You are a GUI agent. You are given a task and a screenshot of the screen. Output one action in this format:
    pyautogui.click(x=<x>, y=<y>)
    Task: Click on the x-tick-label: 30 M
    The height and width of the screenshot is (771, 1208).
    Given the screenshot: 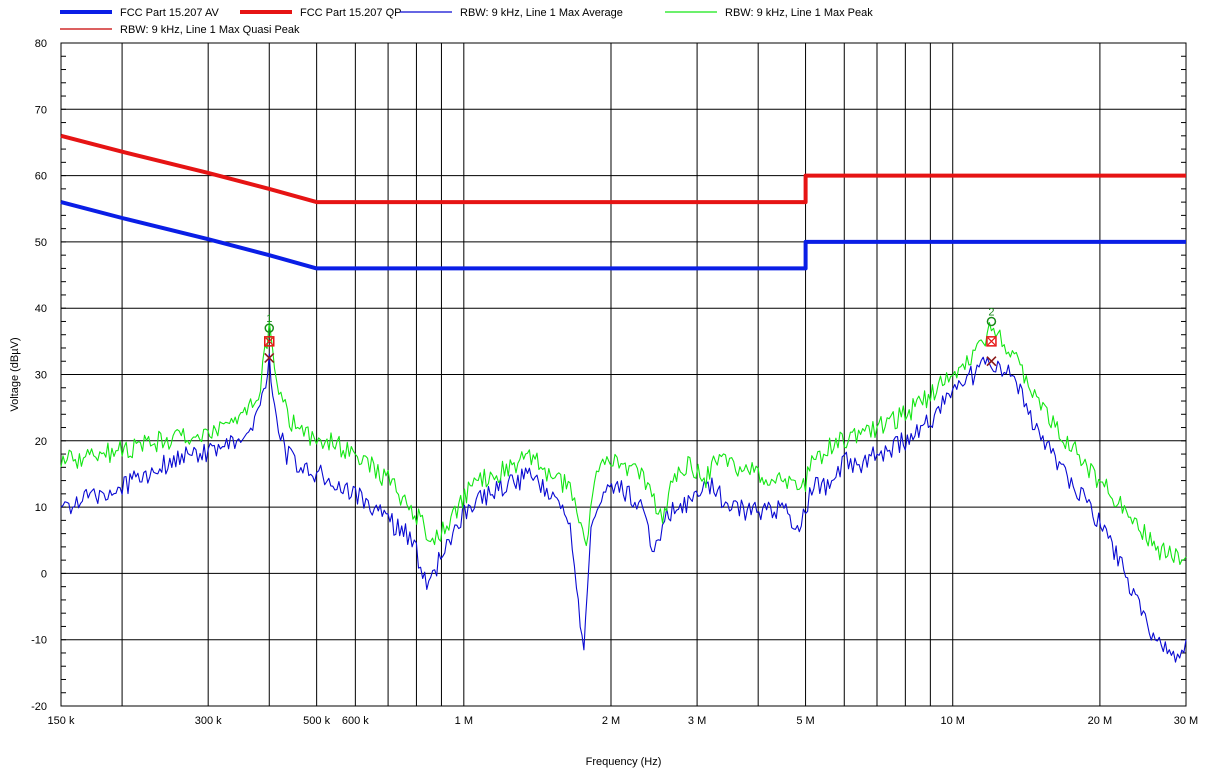 What is the action you would take?
    pyautogui.click(x=1186, y=721)
    